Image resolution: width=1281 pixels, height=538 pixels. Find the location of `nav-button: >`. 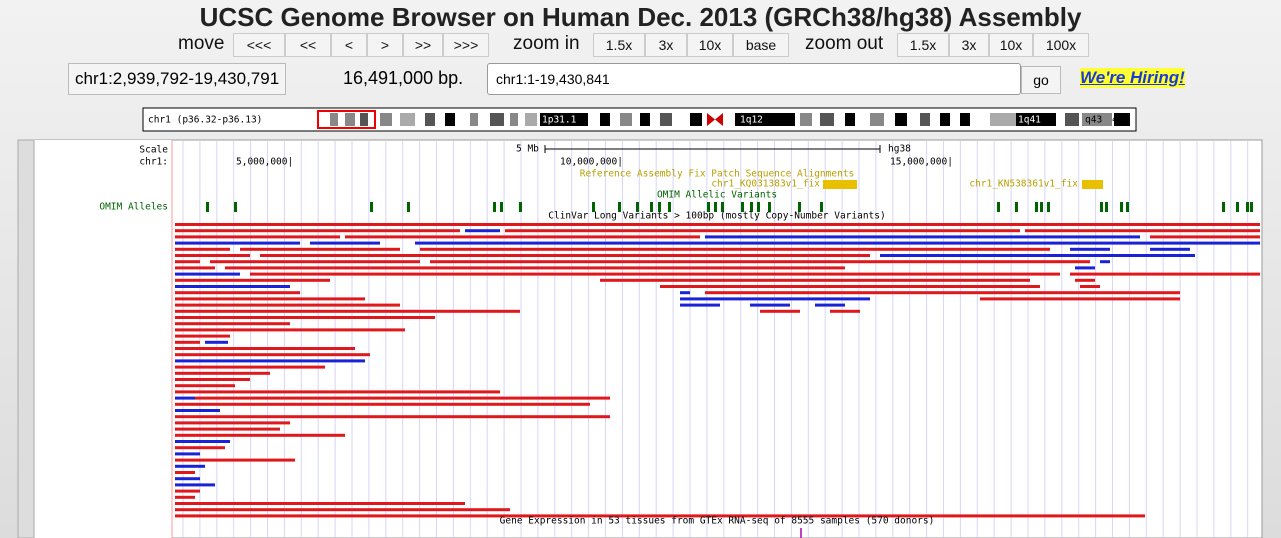

nav-button: > is located at coordinates (385, 45).